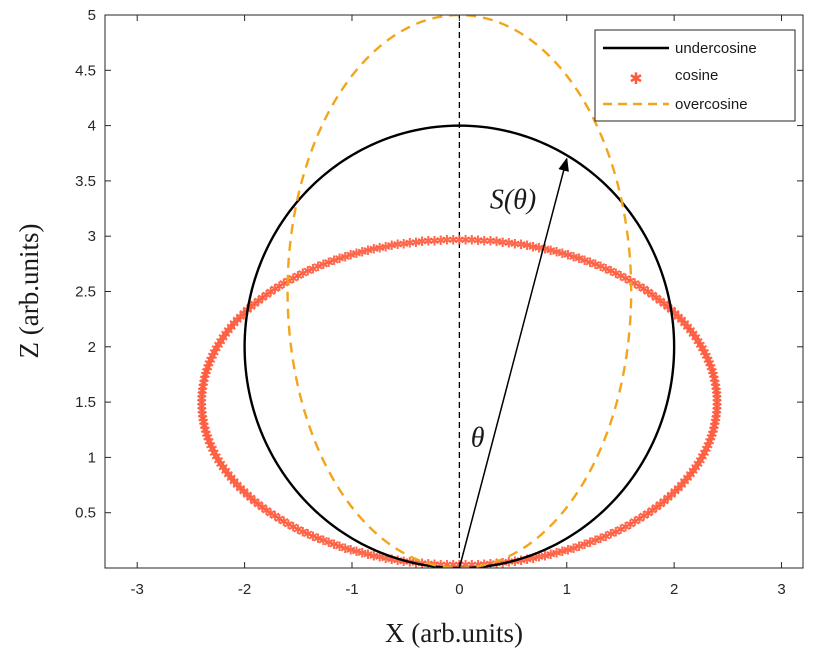 Image resolution: width=829 pixels, height=657 pixels. Describe the element at coordinates (635, 78) in the screenshot. I see `legend-swatch-cosine: ✱` at that location.